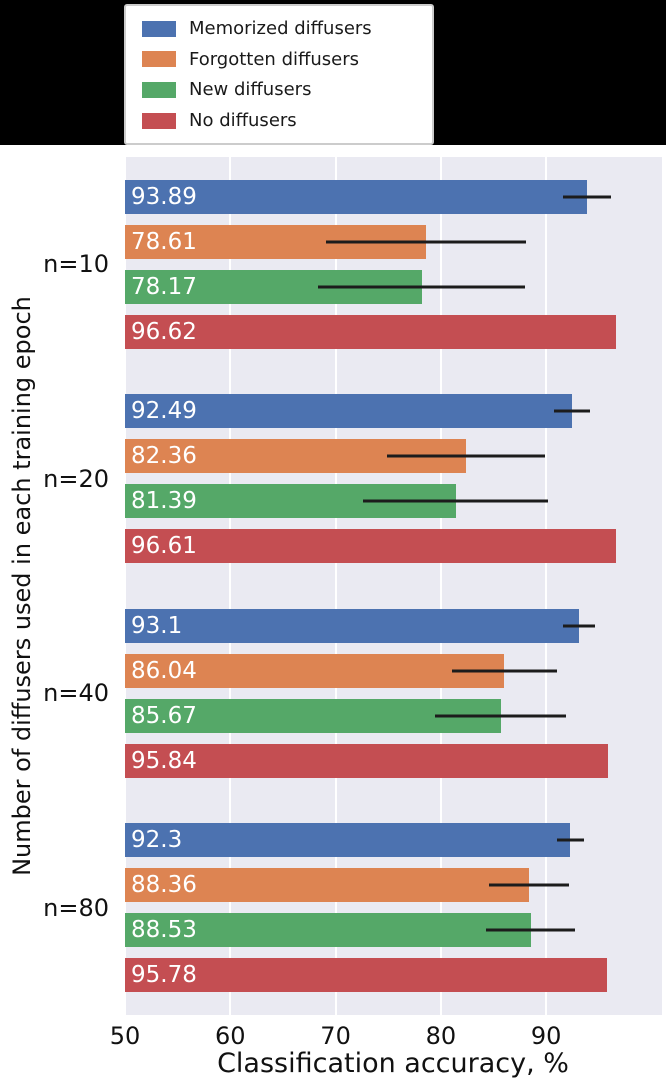  Describe the element at coordinates (546, 1036) in the screenshot. I see `x-tick-label: 90` at that location.